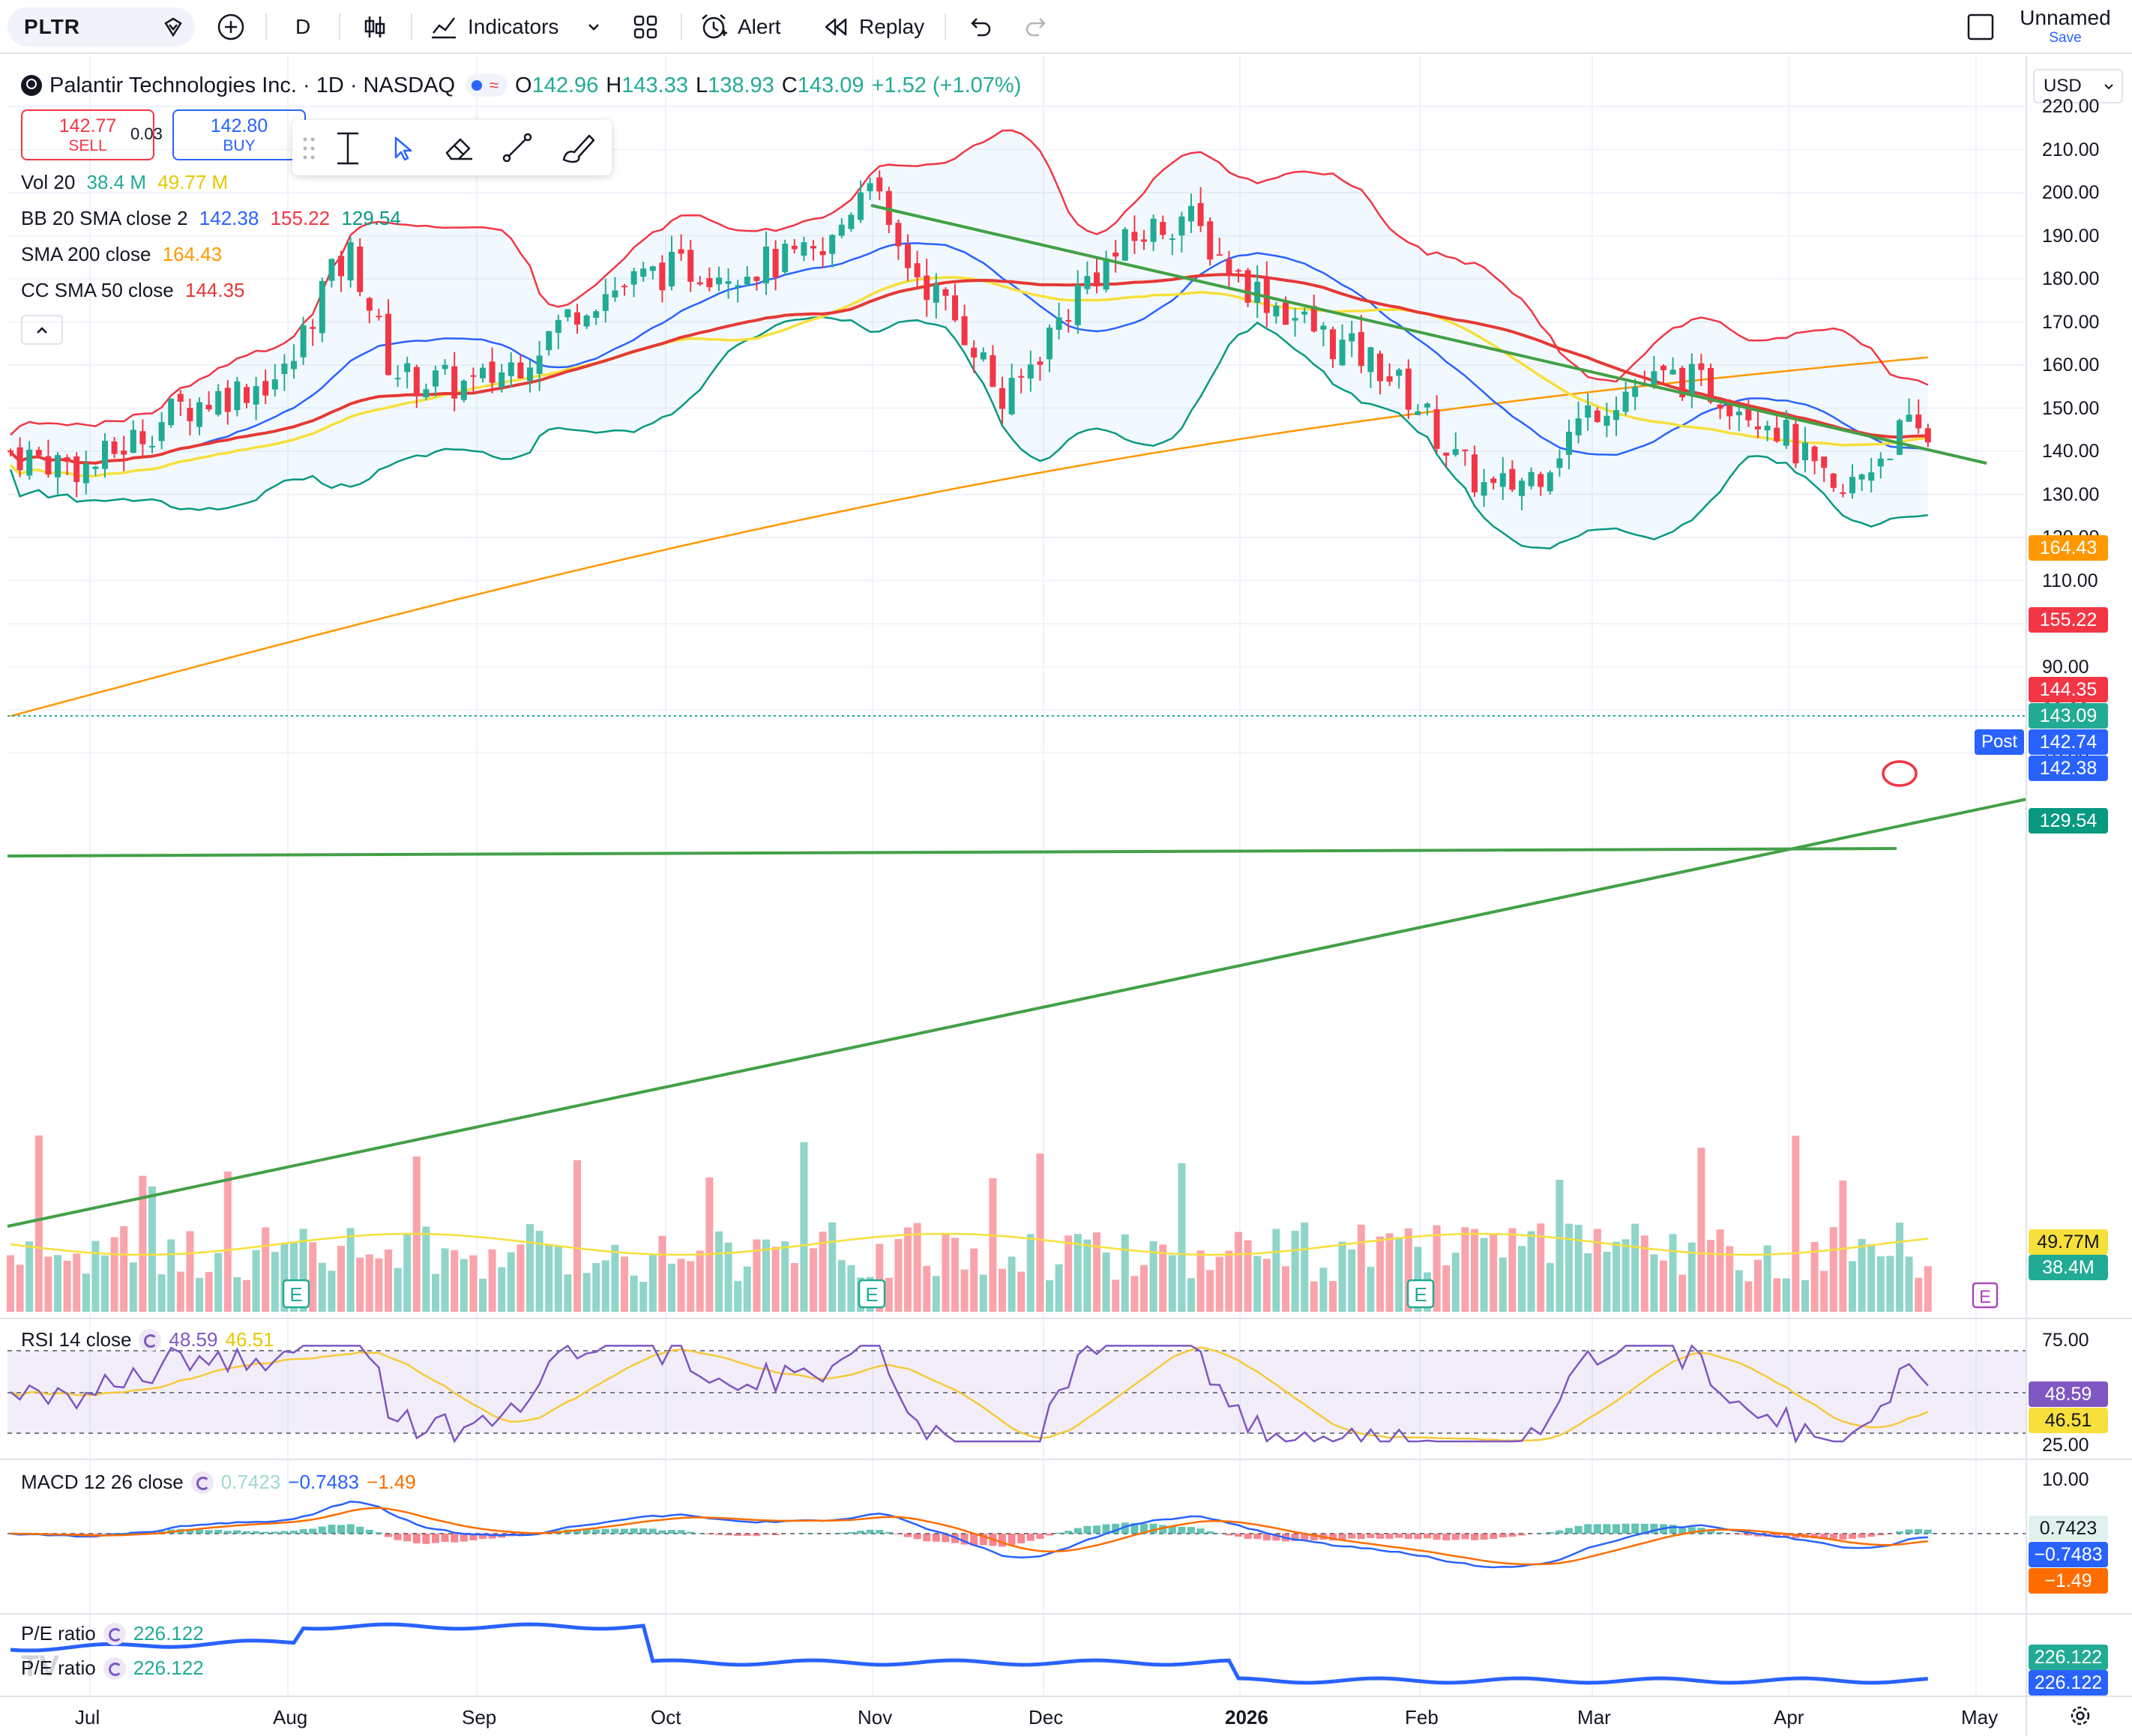  What do you see at coordinates (968, 369) in the screenshot?
I see `sma-50-line` at bounding box center [968, 369].